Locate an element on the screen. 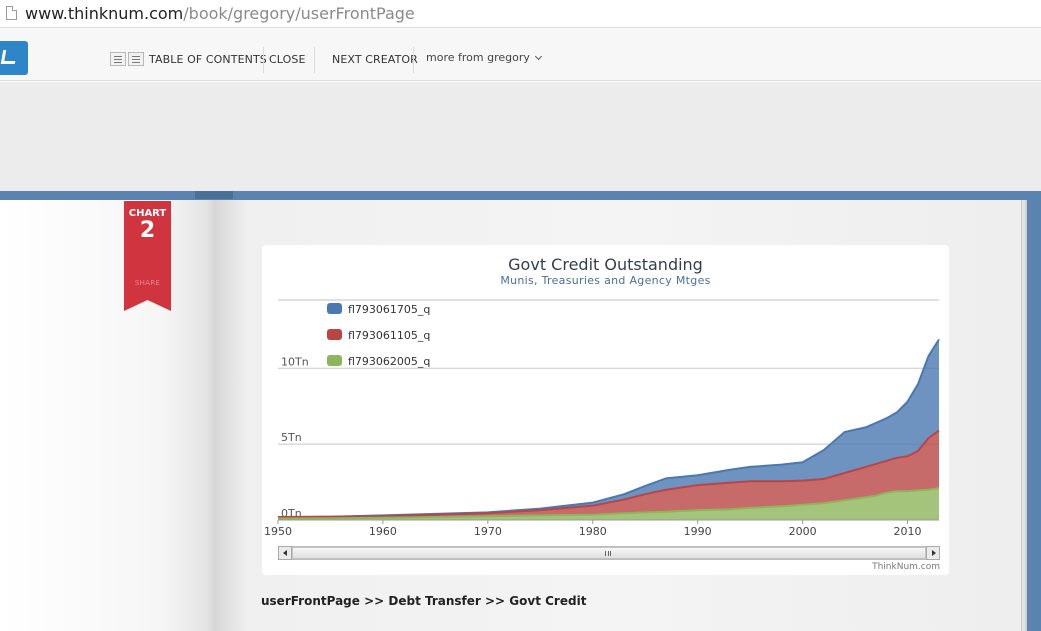 The height and width of the screenshot is (631, 1041). ribbon-label: CHART is located at coordinates (147, 213).